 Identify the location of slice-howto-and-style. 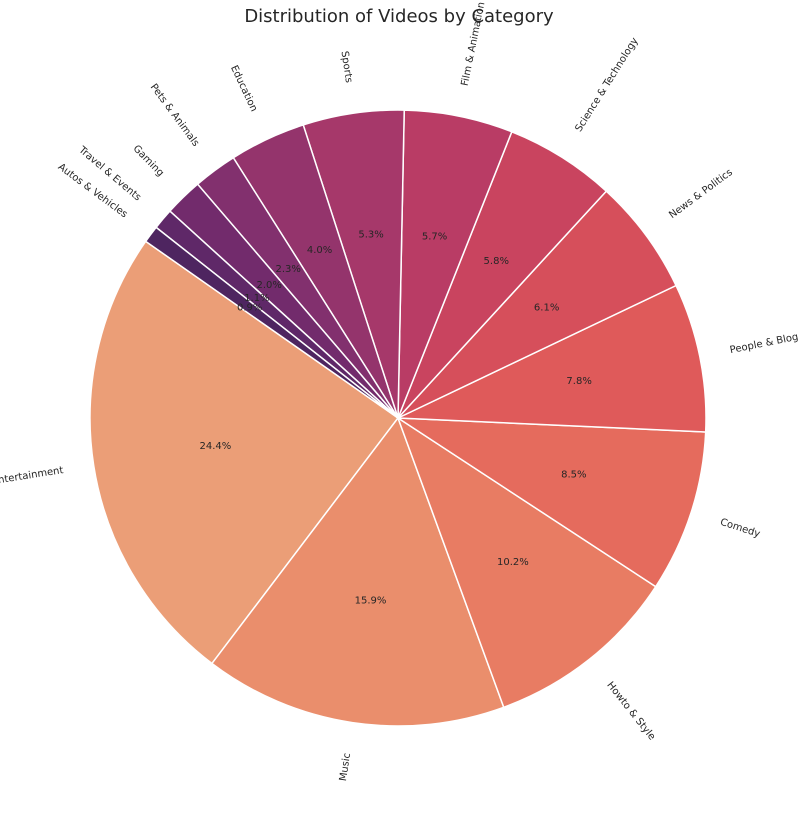
(526, 562).